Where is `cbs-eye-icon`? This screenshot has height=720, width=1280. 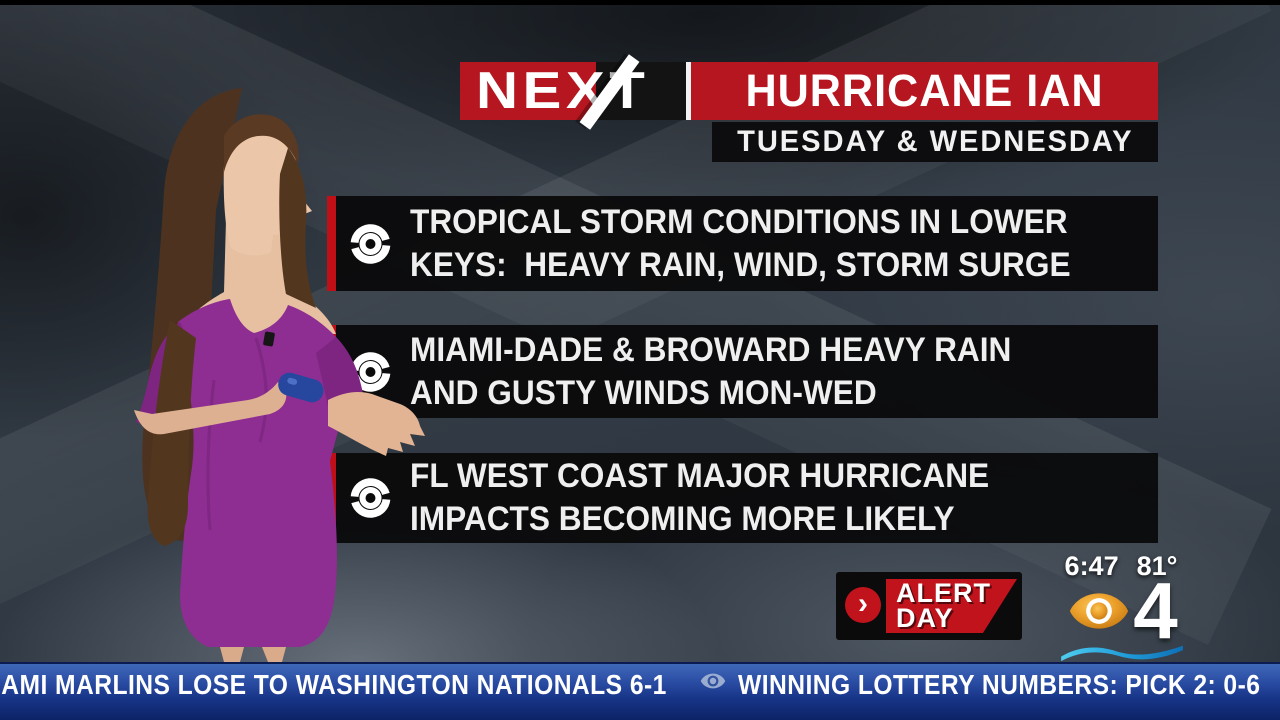
cbs-eye-icon is located at coordinates (1099, 611).